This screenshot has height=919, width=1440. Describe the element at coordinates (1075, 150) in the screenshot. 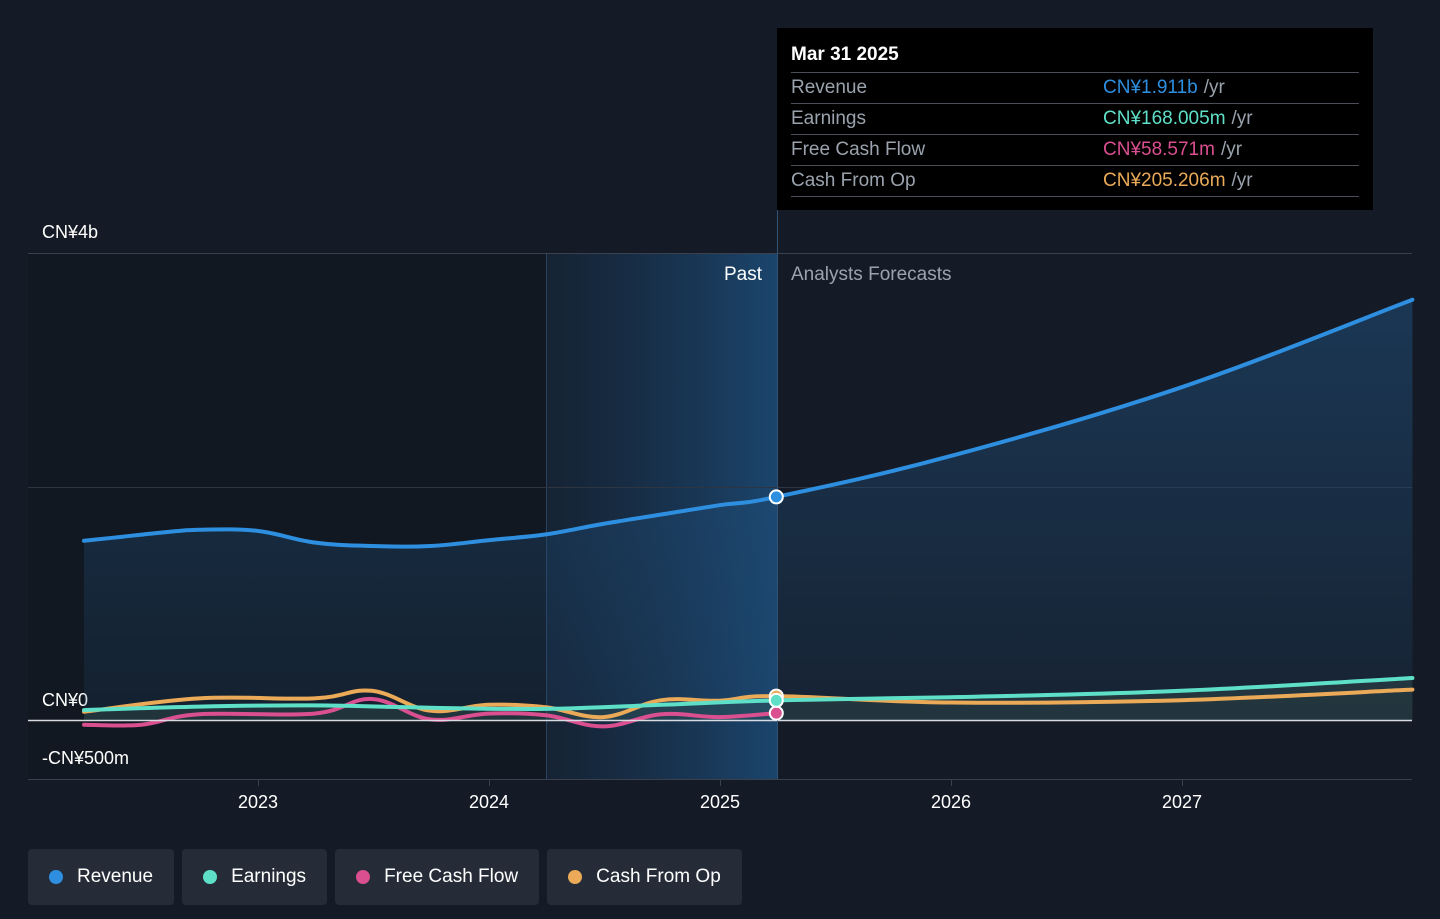

I see `tooltip-row-free-cash-flow: Free Cash Flow CN¥58.571m /yr` at that location.